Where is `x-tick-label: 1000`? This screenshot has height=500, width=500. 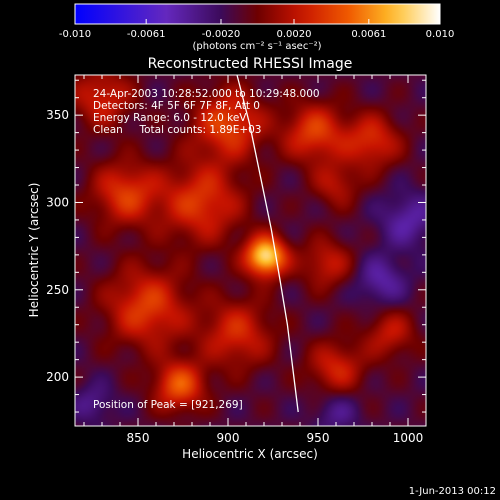
x-tick-label: 1000 is located at coordinates (408, 438).